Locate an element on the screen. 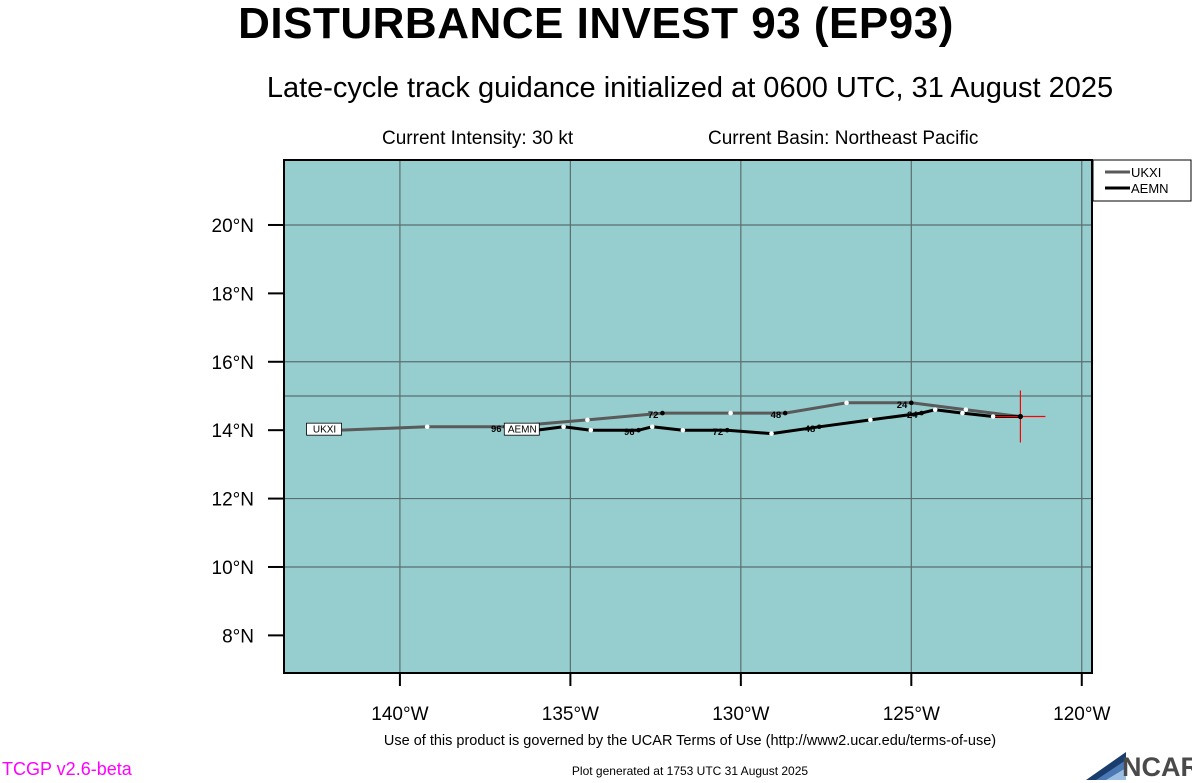 This screenshot has width=1192, height=783. ncar-logo: NCAR is located at coordinates (1139, 765).